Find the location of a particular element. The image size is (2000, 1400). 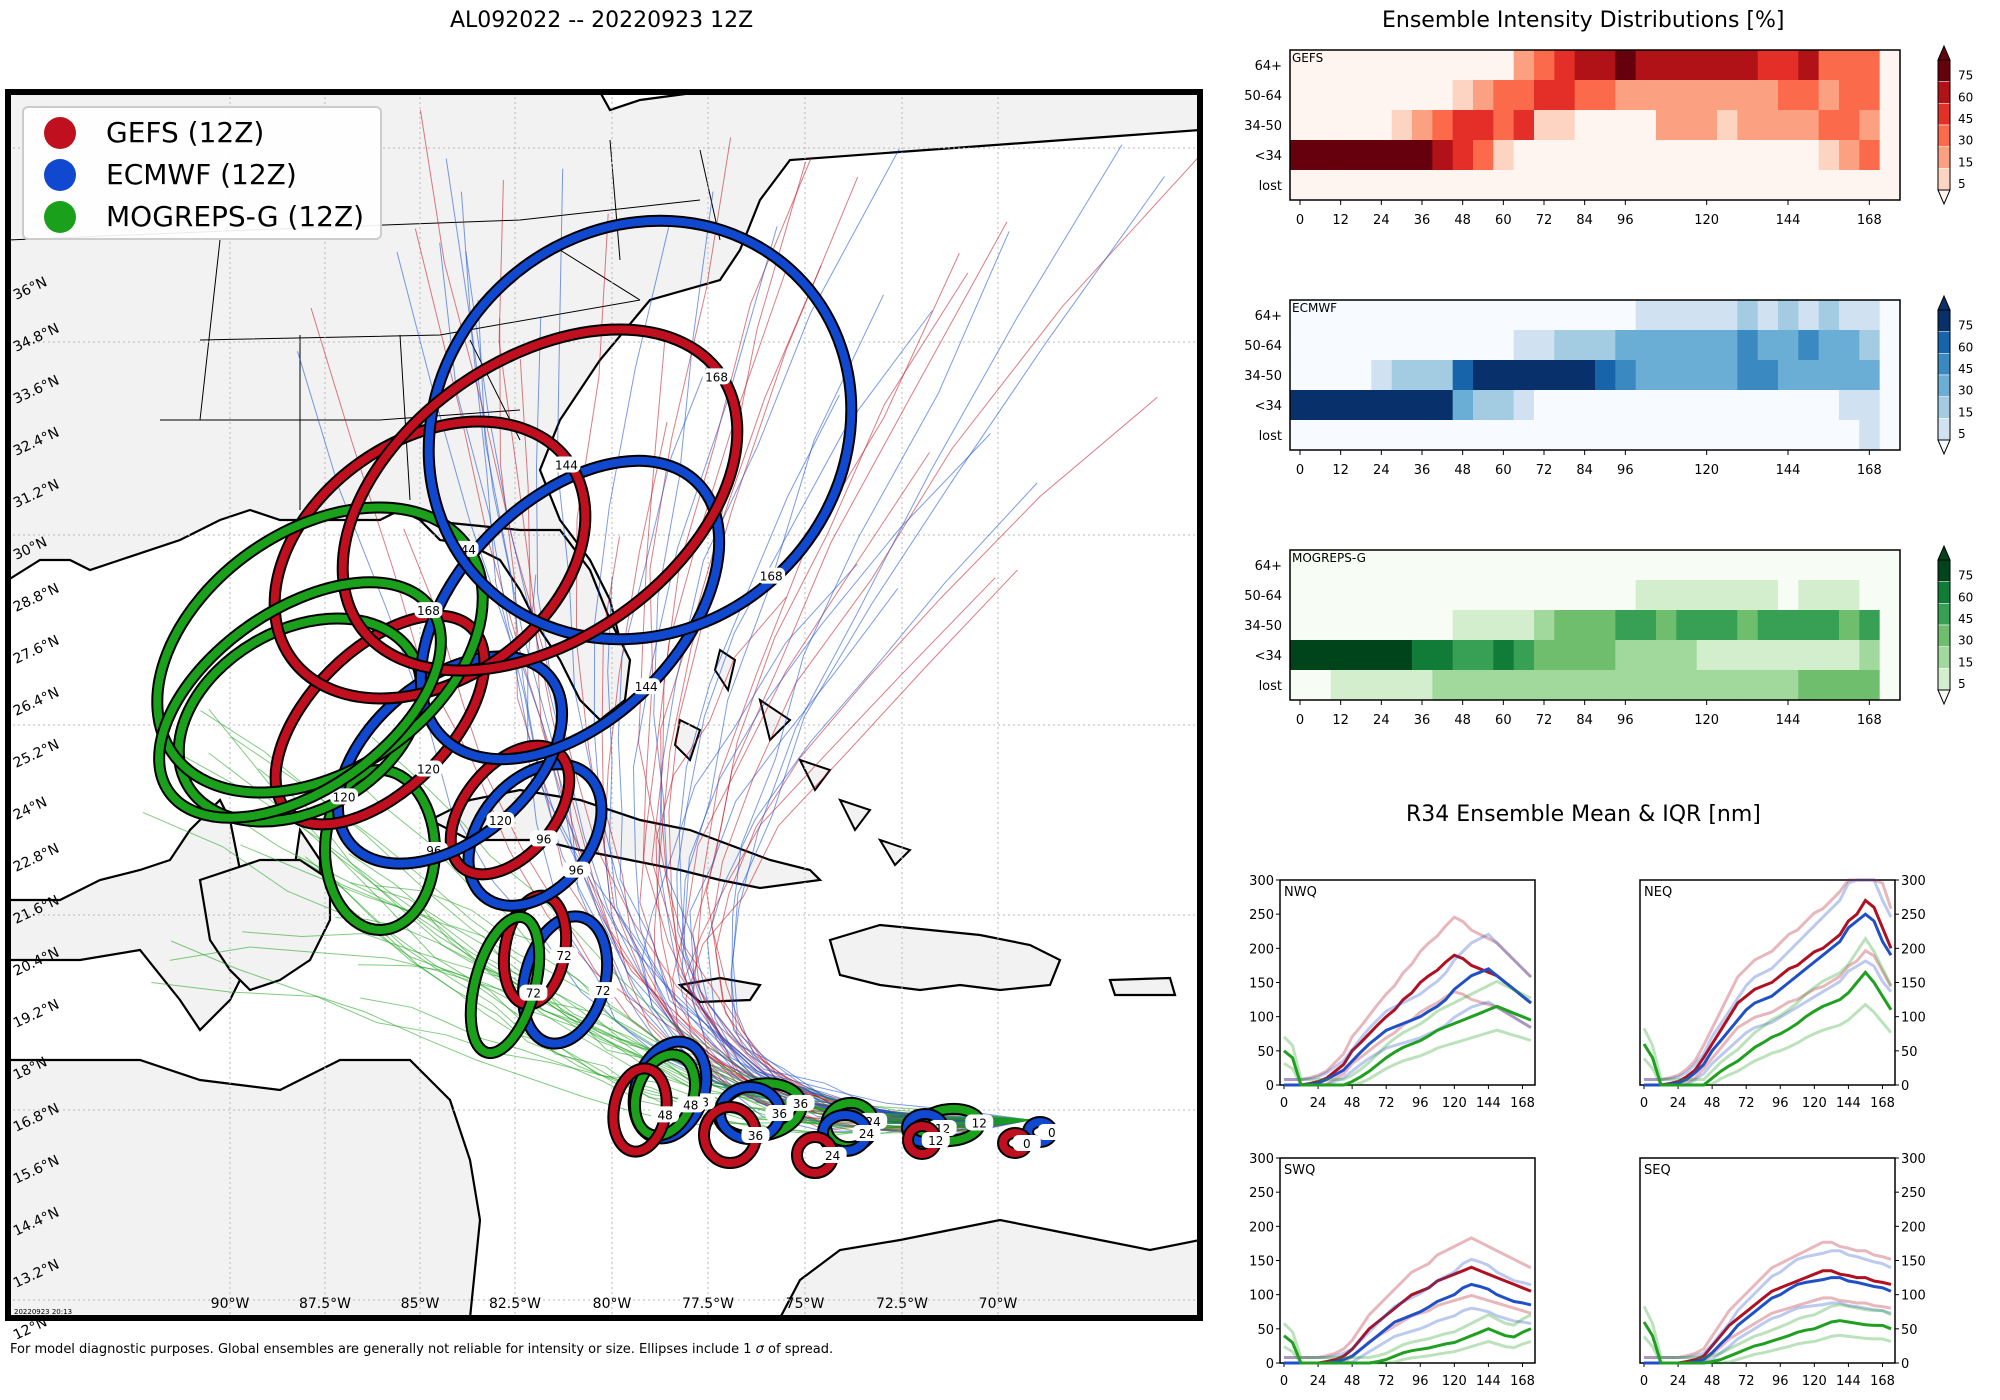

heatmap-row-label: <34 is located at coordinates (1268, 656).